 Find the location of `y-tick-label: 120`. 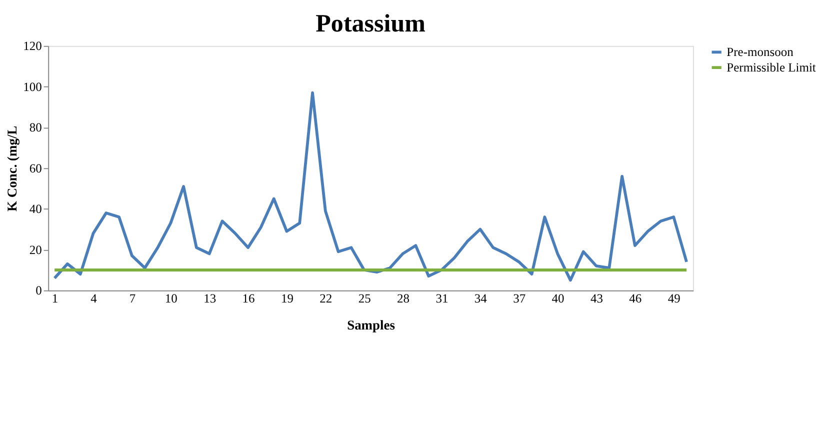

y-tick-label: 120 is located at coordinates (32, 46).